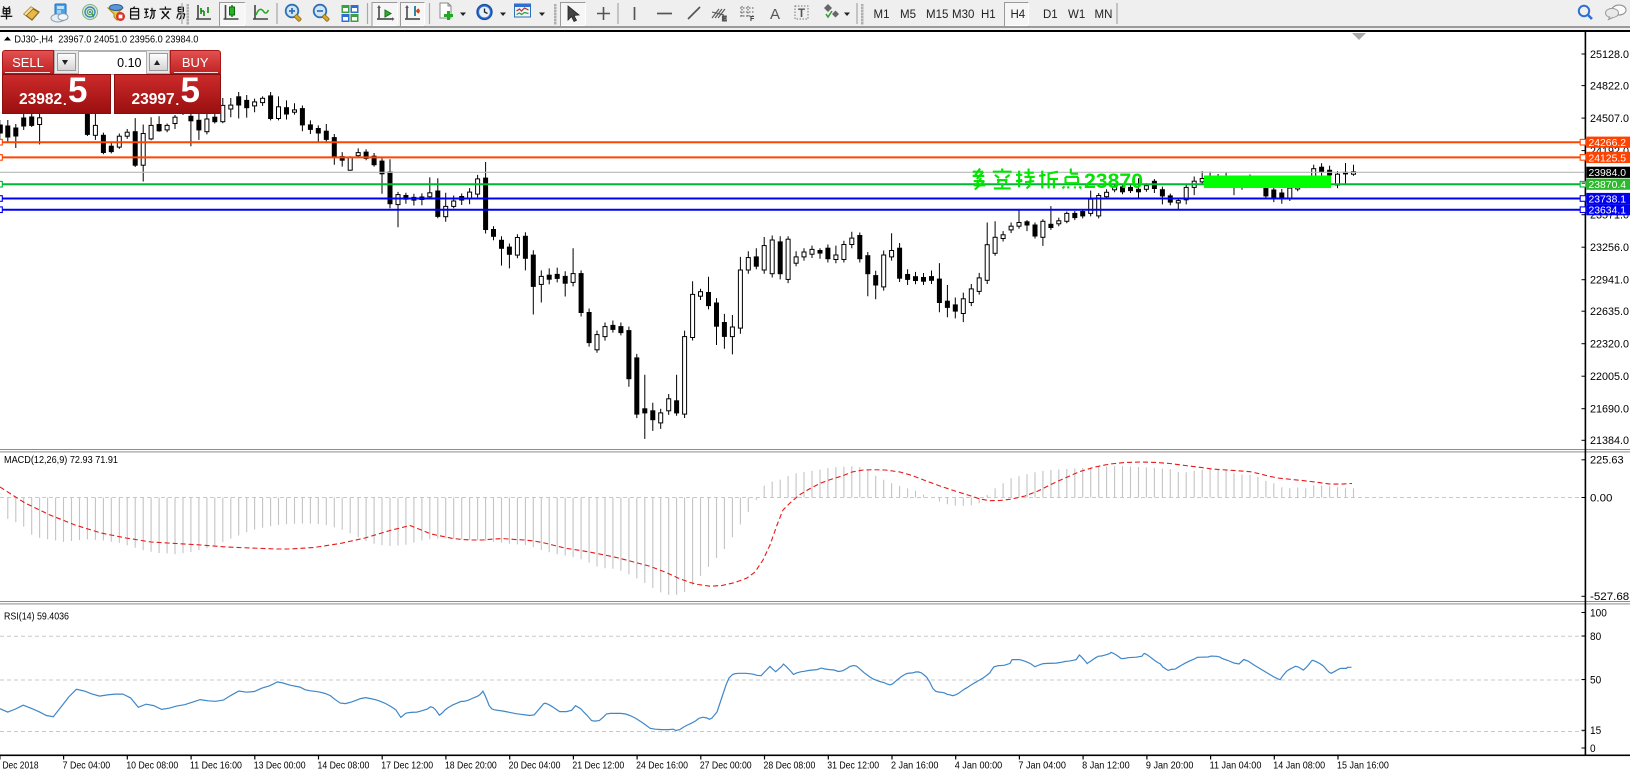 The height and width of the screenshot is (773, 1630). I want to click on svg-text: 7 Dec 04:00, so click(87, 766).